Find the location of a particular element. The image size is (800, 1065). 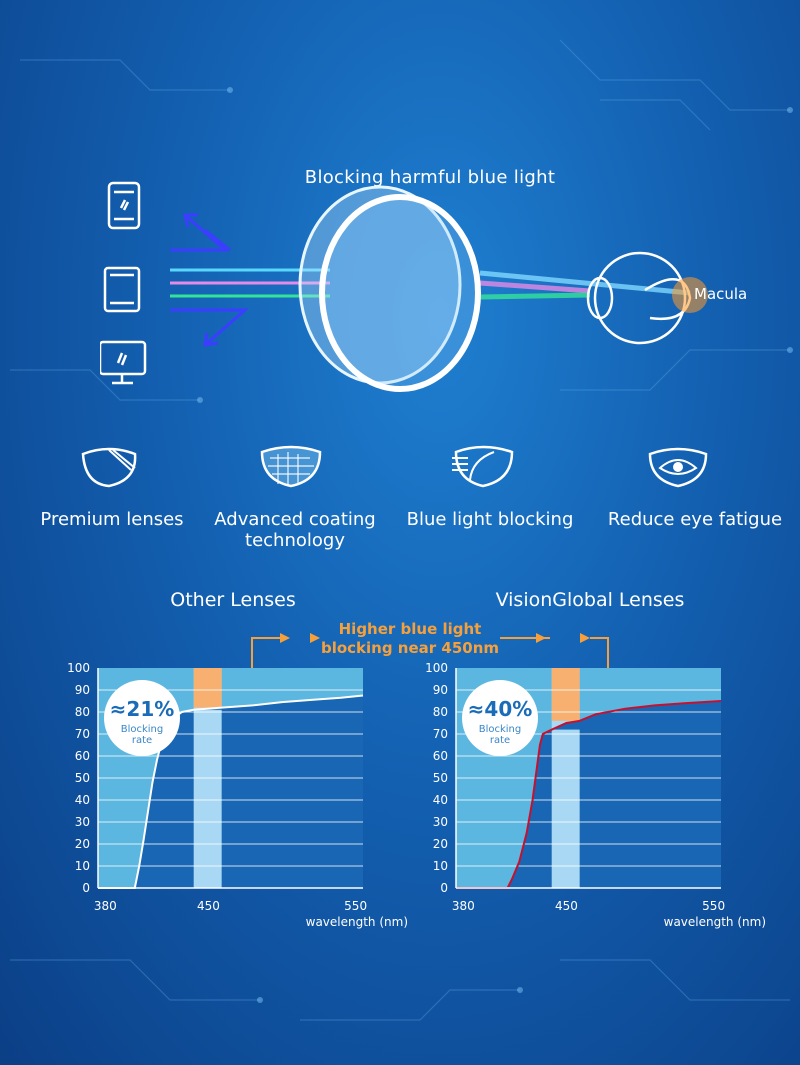

reflected-arrow-bottom is located at coordinates (209, 327).